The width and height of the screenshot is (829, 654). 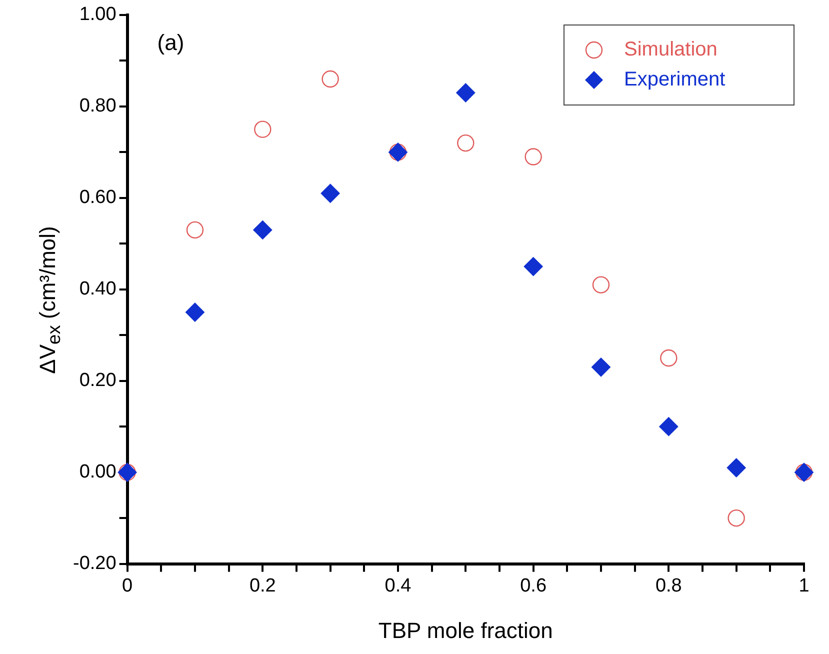 I want to click on y-tick-label: 0.60, so click(x=97, y=197).